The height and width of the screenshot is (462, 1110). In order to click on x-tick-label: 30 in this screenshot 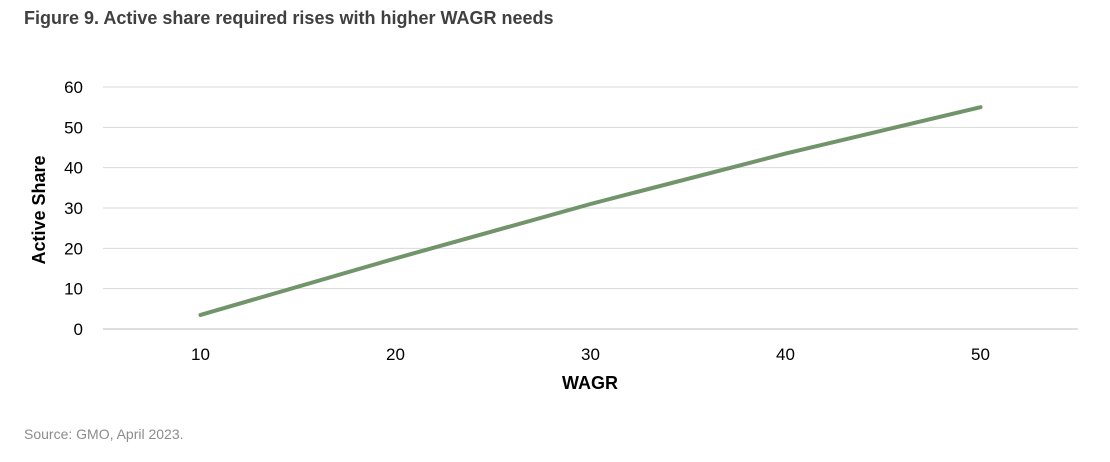, I will do `click(590, 354)`.